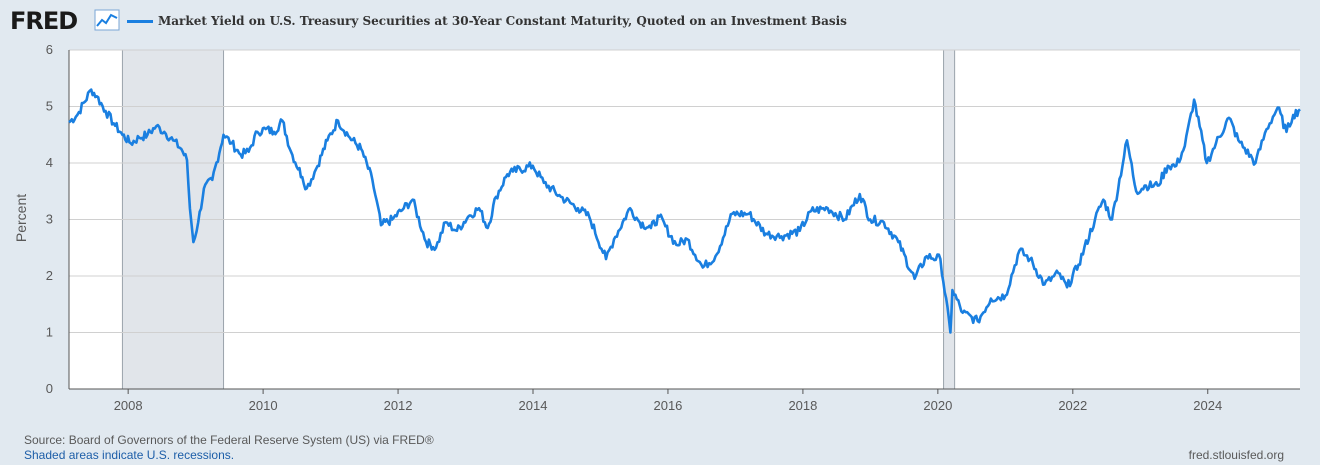 The height and width of the screenshot is (465, 1320). Describe the element at coordinates (21, 218) in the screenshot. I see `y-axis-label: Percent` at that location.